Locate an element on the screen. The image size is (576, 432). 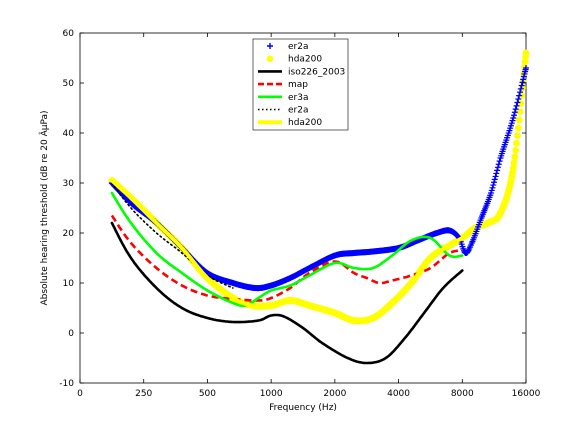
legend-item: er3a is located at coordinates (283, 98).